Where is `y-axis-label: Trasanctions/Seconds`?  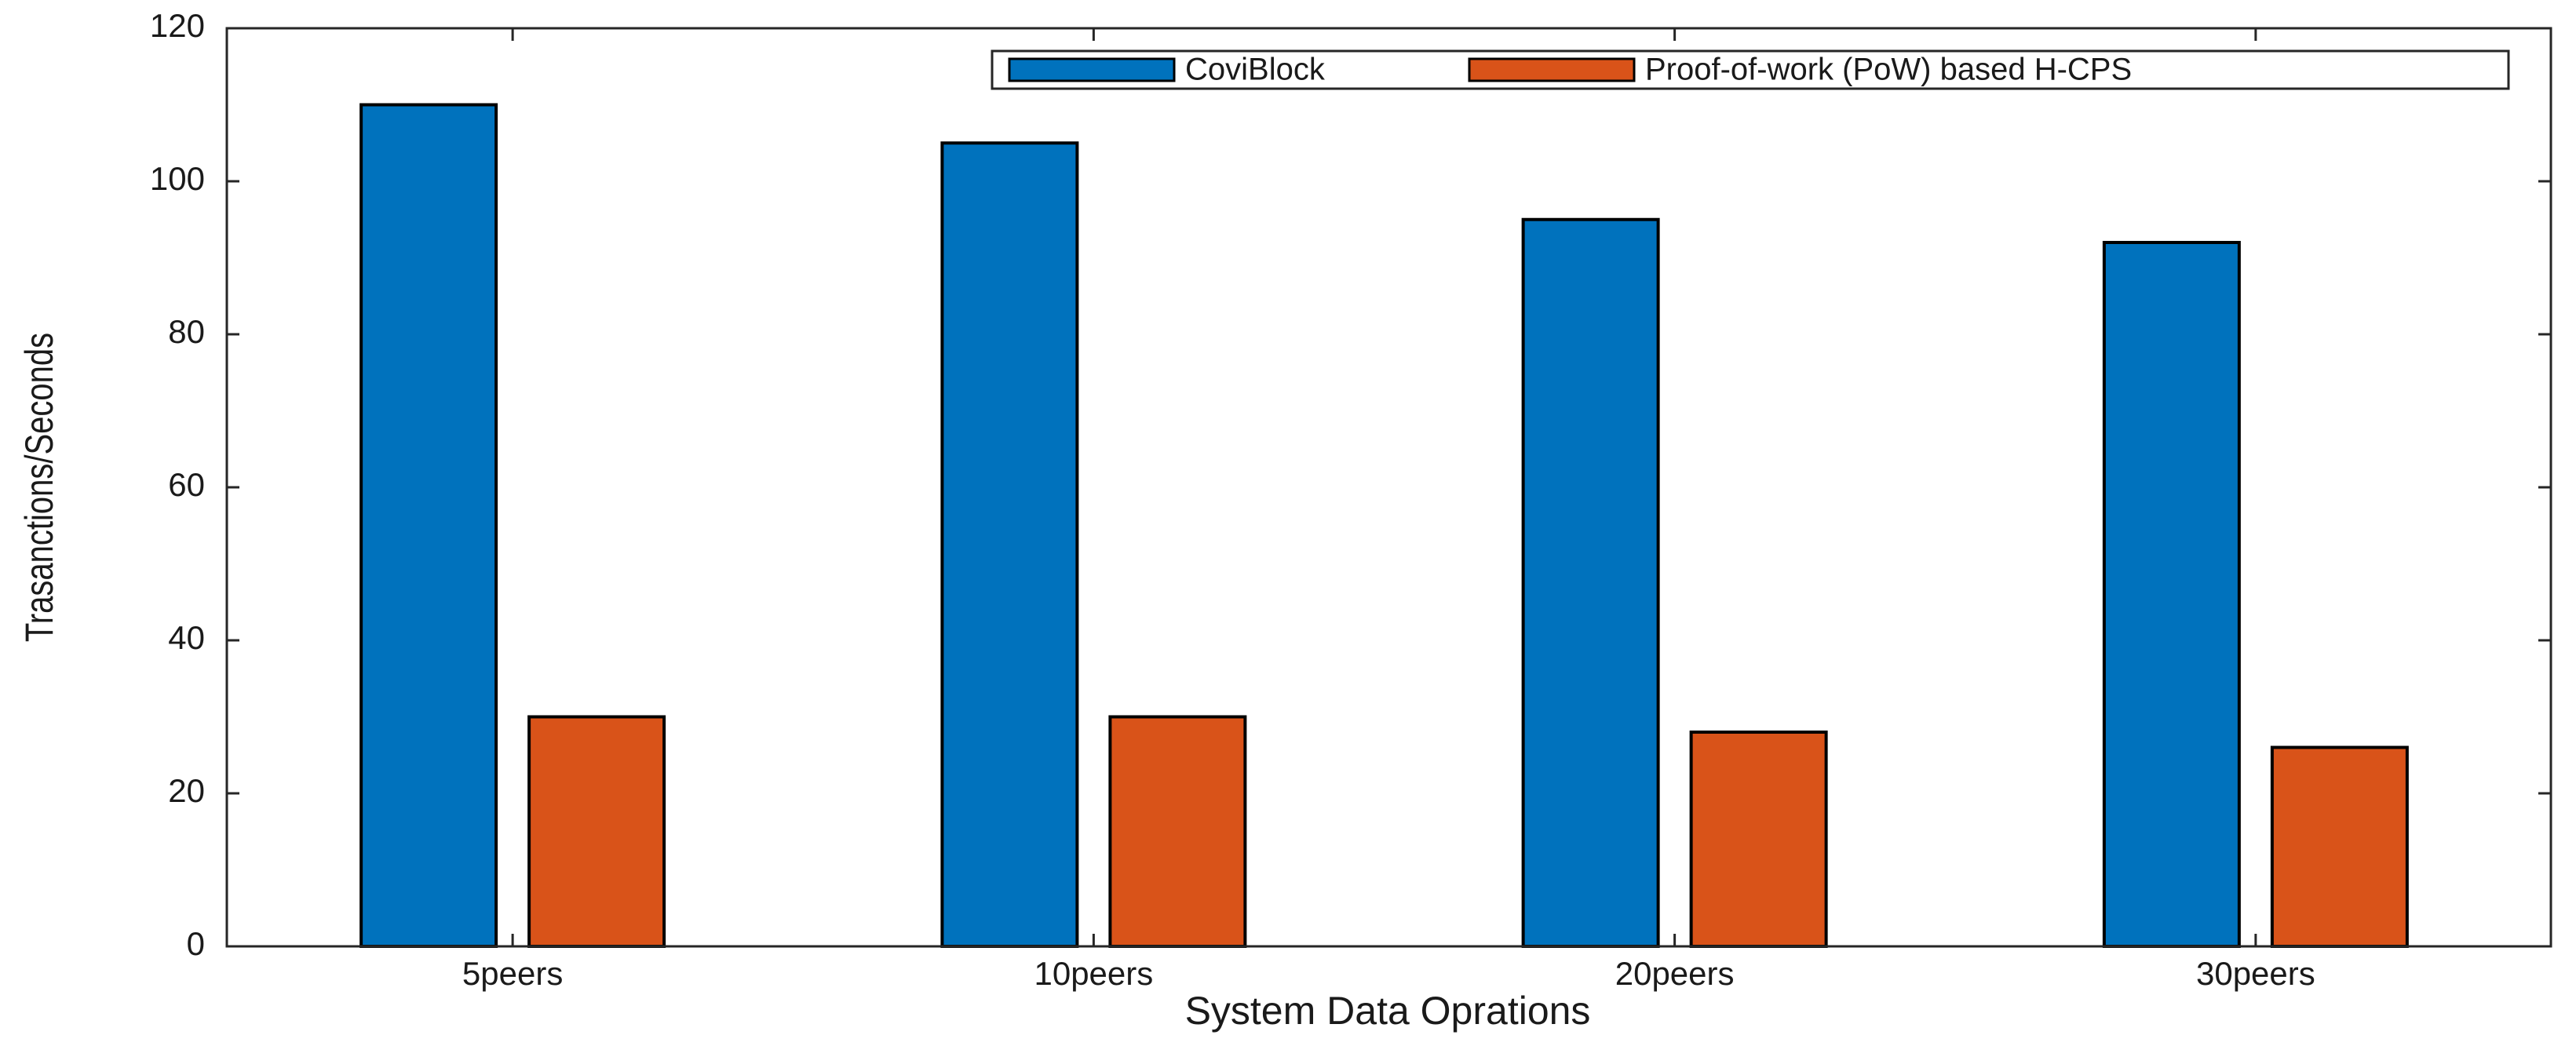 y-axis-label: Trasanctions/Seconds is located at coordinates (39, 487).